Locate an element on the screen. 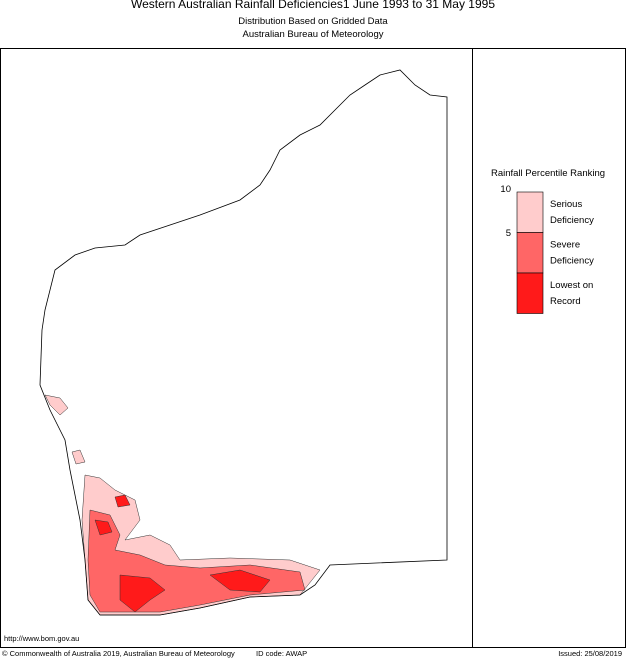  deficiency-areas is located at coordinates (182, 505).